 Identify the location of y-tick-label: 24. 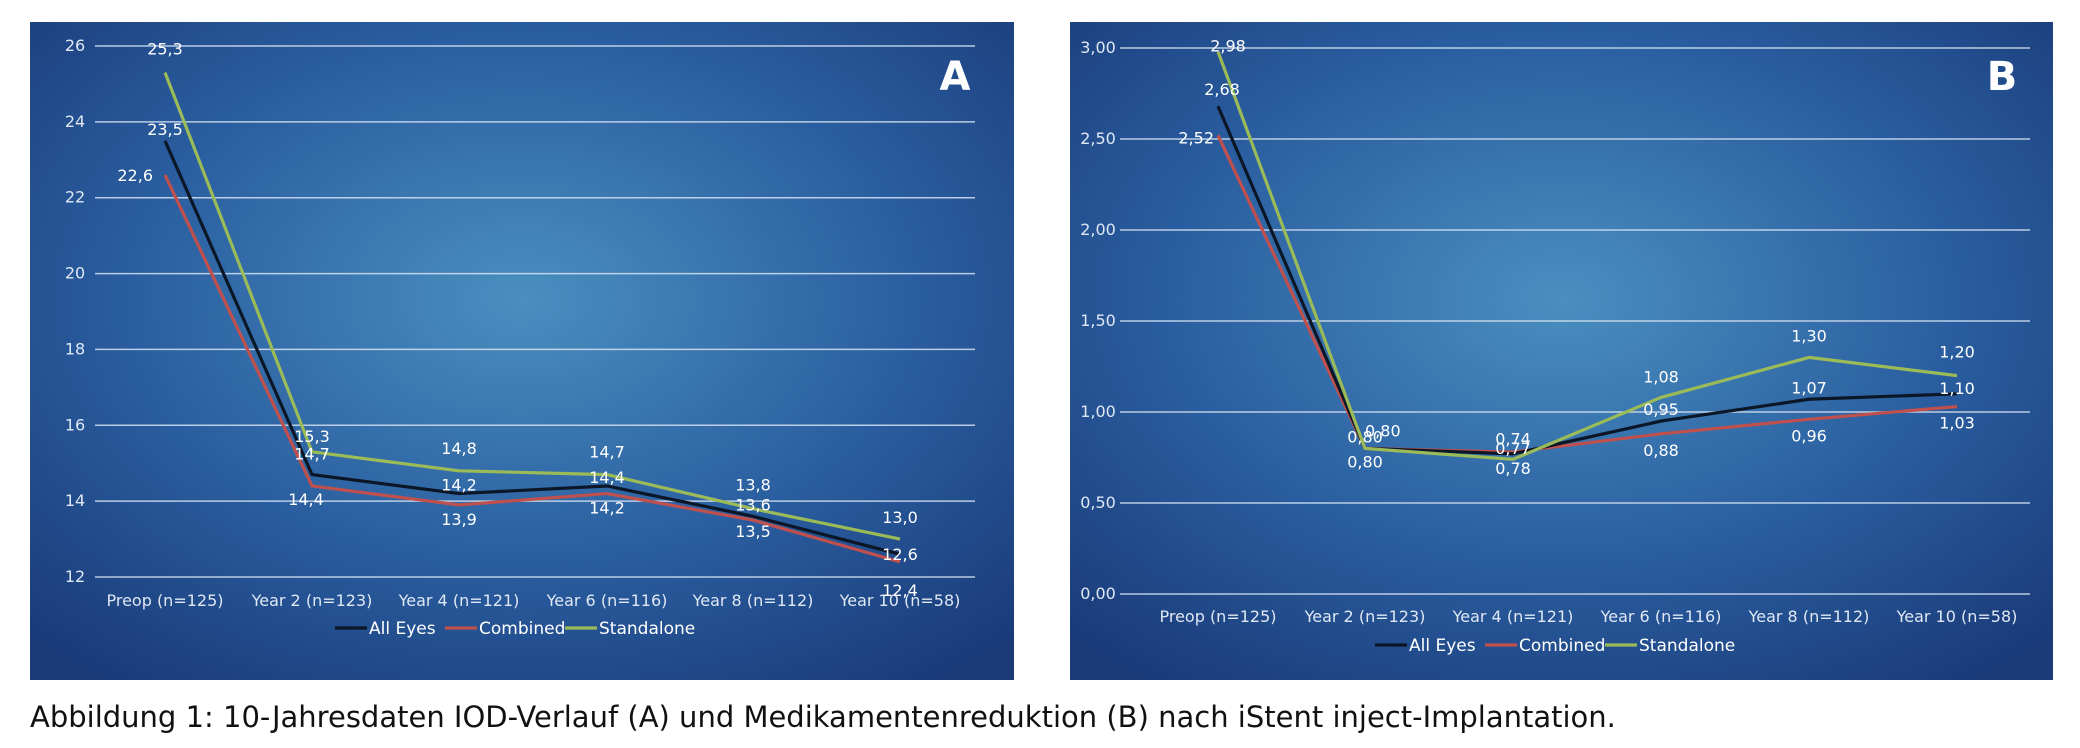
(75, 121).